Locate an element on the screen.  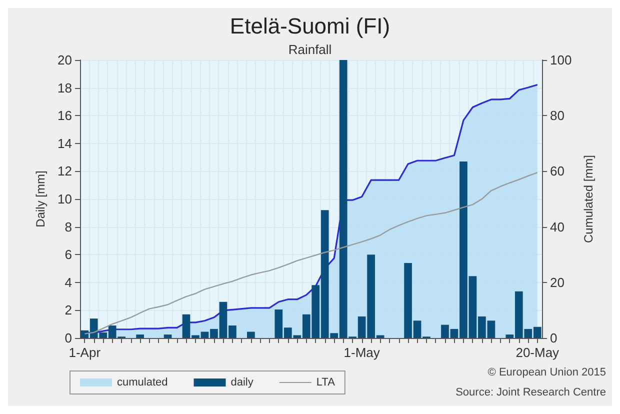
legend-label: LTA is located at coordinates (326, 382).